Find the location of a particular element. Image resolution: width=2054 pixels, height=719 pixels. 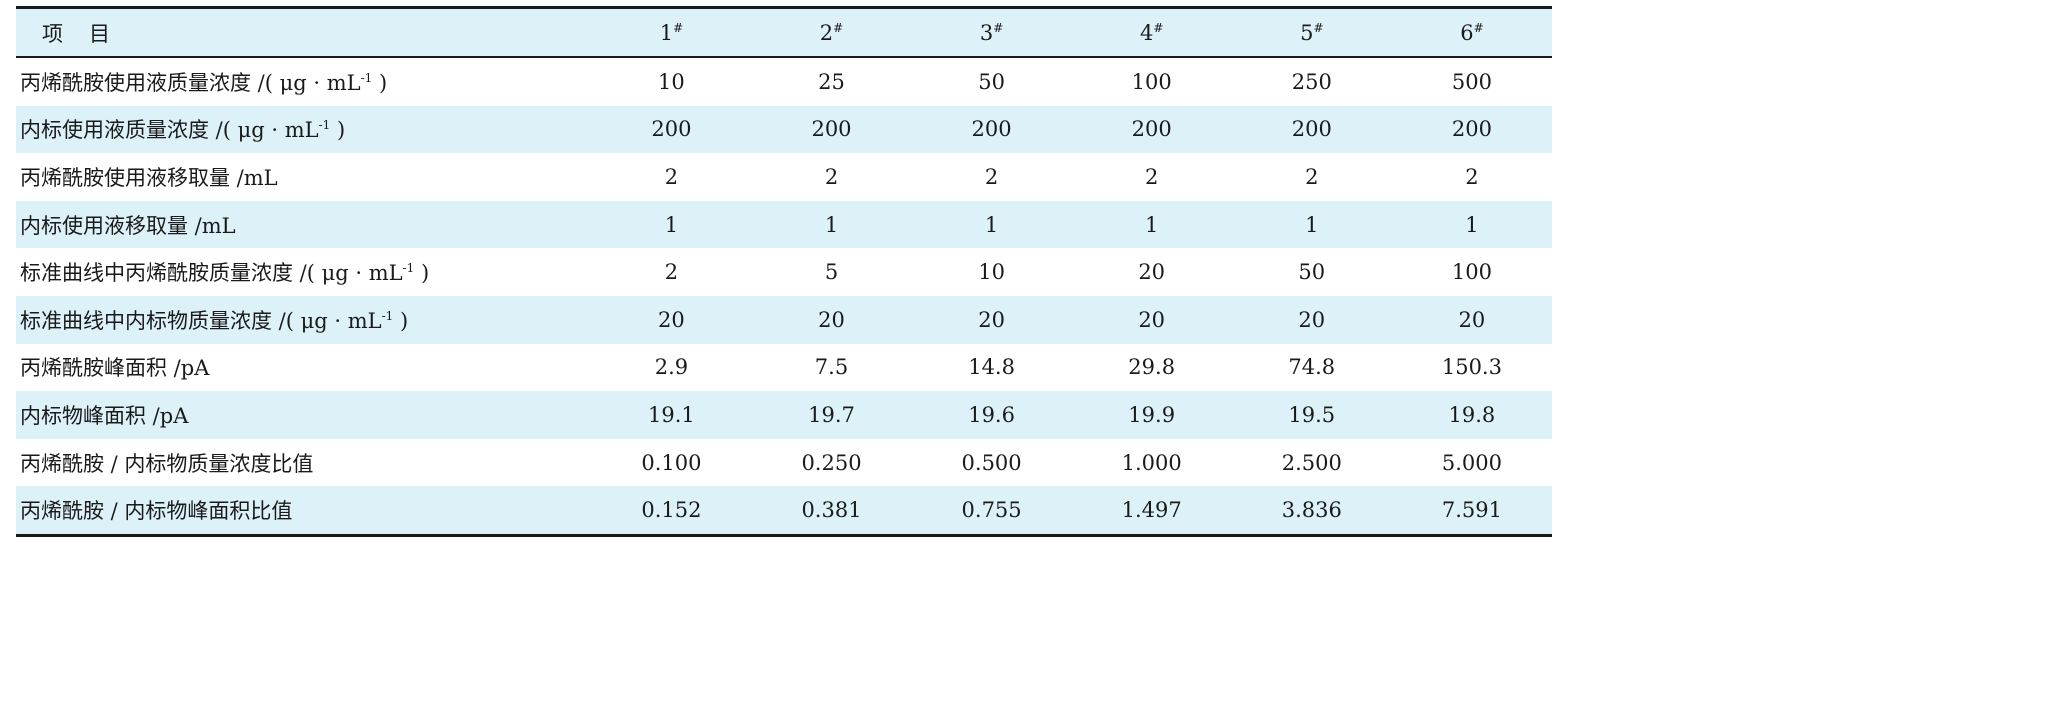

table-header: 项目 1# 2# 3# 4# 5# 6# is located at coordinates (784, 32).